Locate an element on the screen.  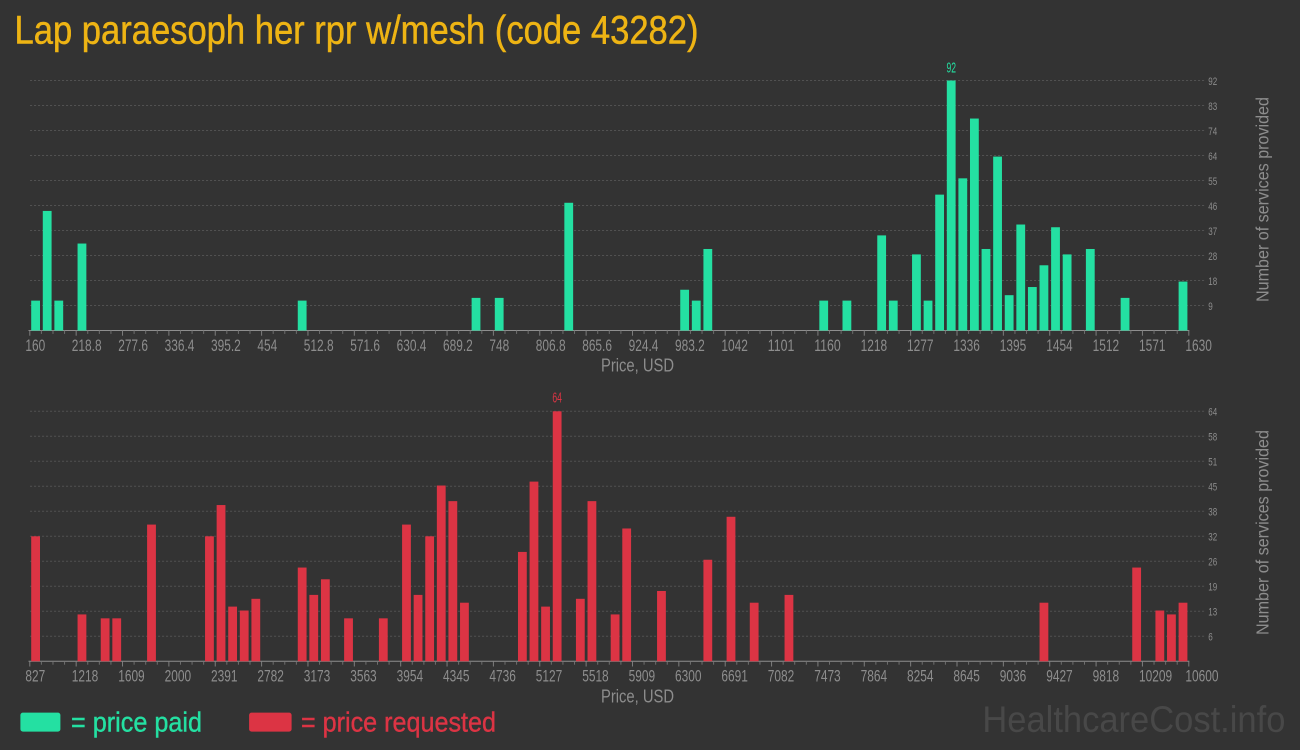
svg-text: 1101 is located at coordinates (781, 345).